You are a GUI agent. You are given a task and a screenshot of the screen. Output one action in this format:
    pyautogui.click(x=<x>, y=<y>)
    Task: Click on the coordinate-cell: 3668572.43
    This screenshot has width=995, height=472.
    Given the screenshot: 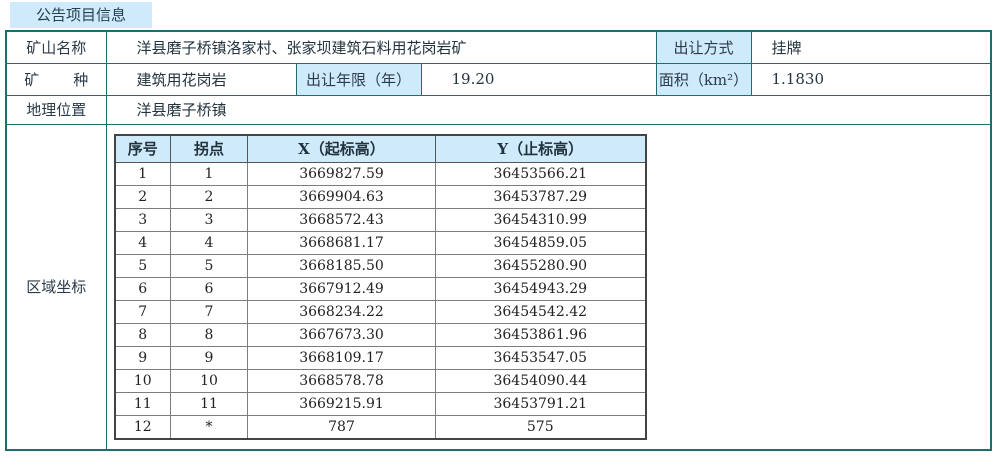 What is the action you would take?
    pyautogui.click(x=341, y=220)
    